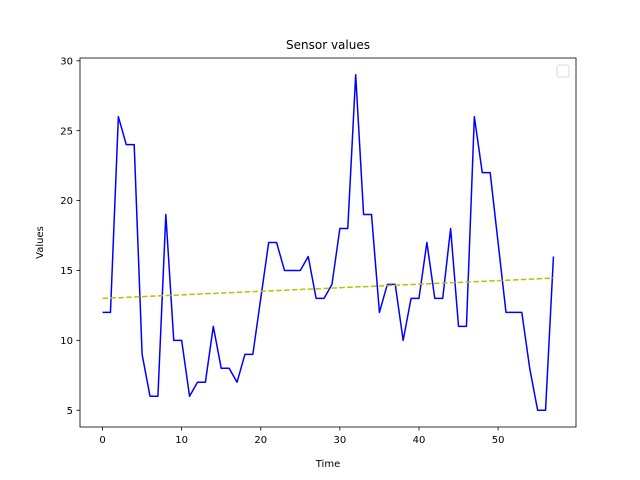  Describe the element at coordinates (66, 201) in the screenshot. I see `y-tick-label: 20` at that location.